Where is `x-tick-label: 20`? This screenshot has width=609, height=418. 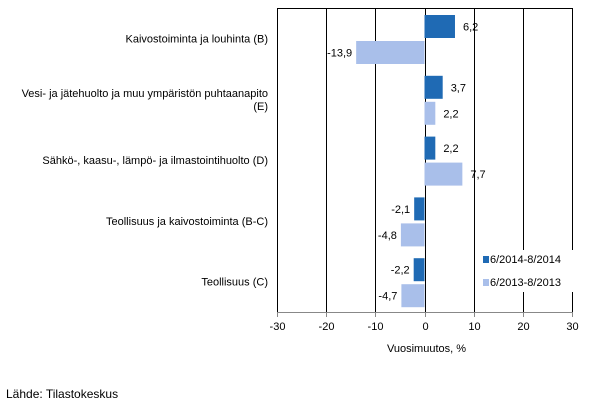 x-tick-label: 20 is located at coordinates (523, 327).